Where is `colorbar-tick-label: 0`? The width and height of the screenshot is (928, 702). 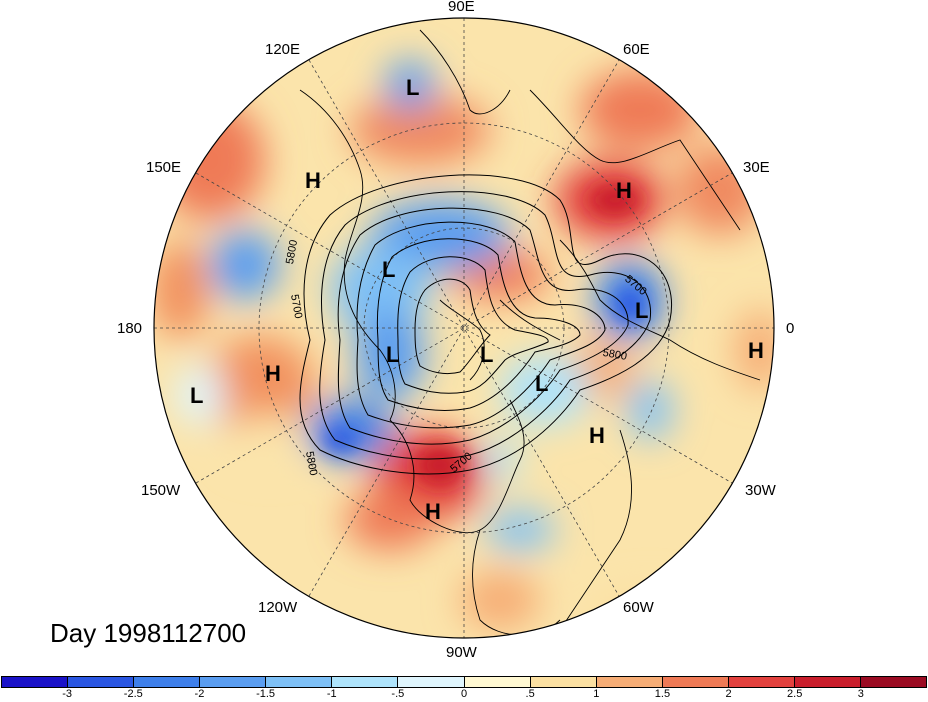 colorbar-tick-label: 0 is located at coordinates (464, 694).